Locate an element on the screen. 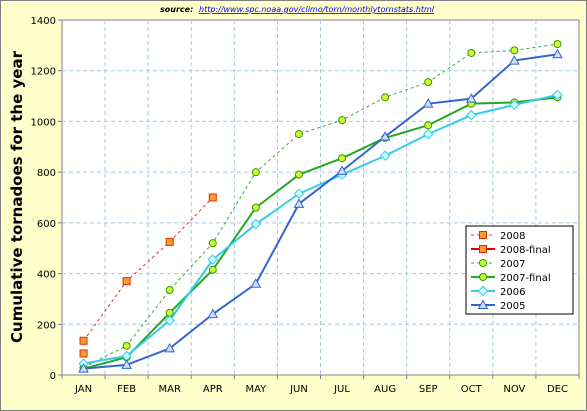  x-tick-label: JUL is located at coordinates (341, 389).